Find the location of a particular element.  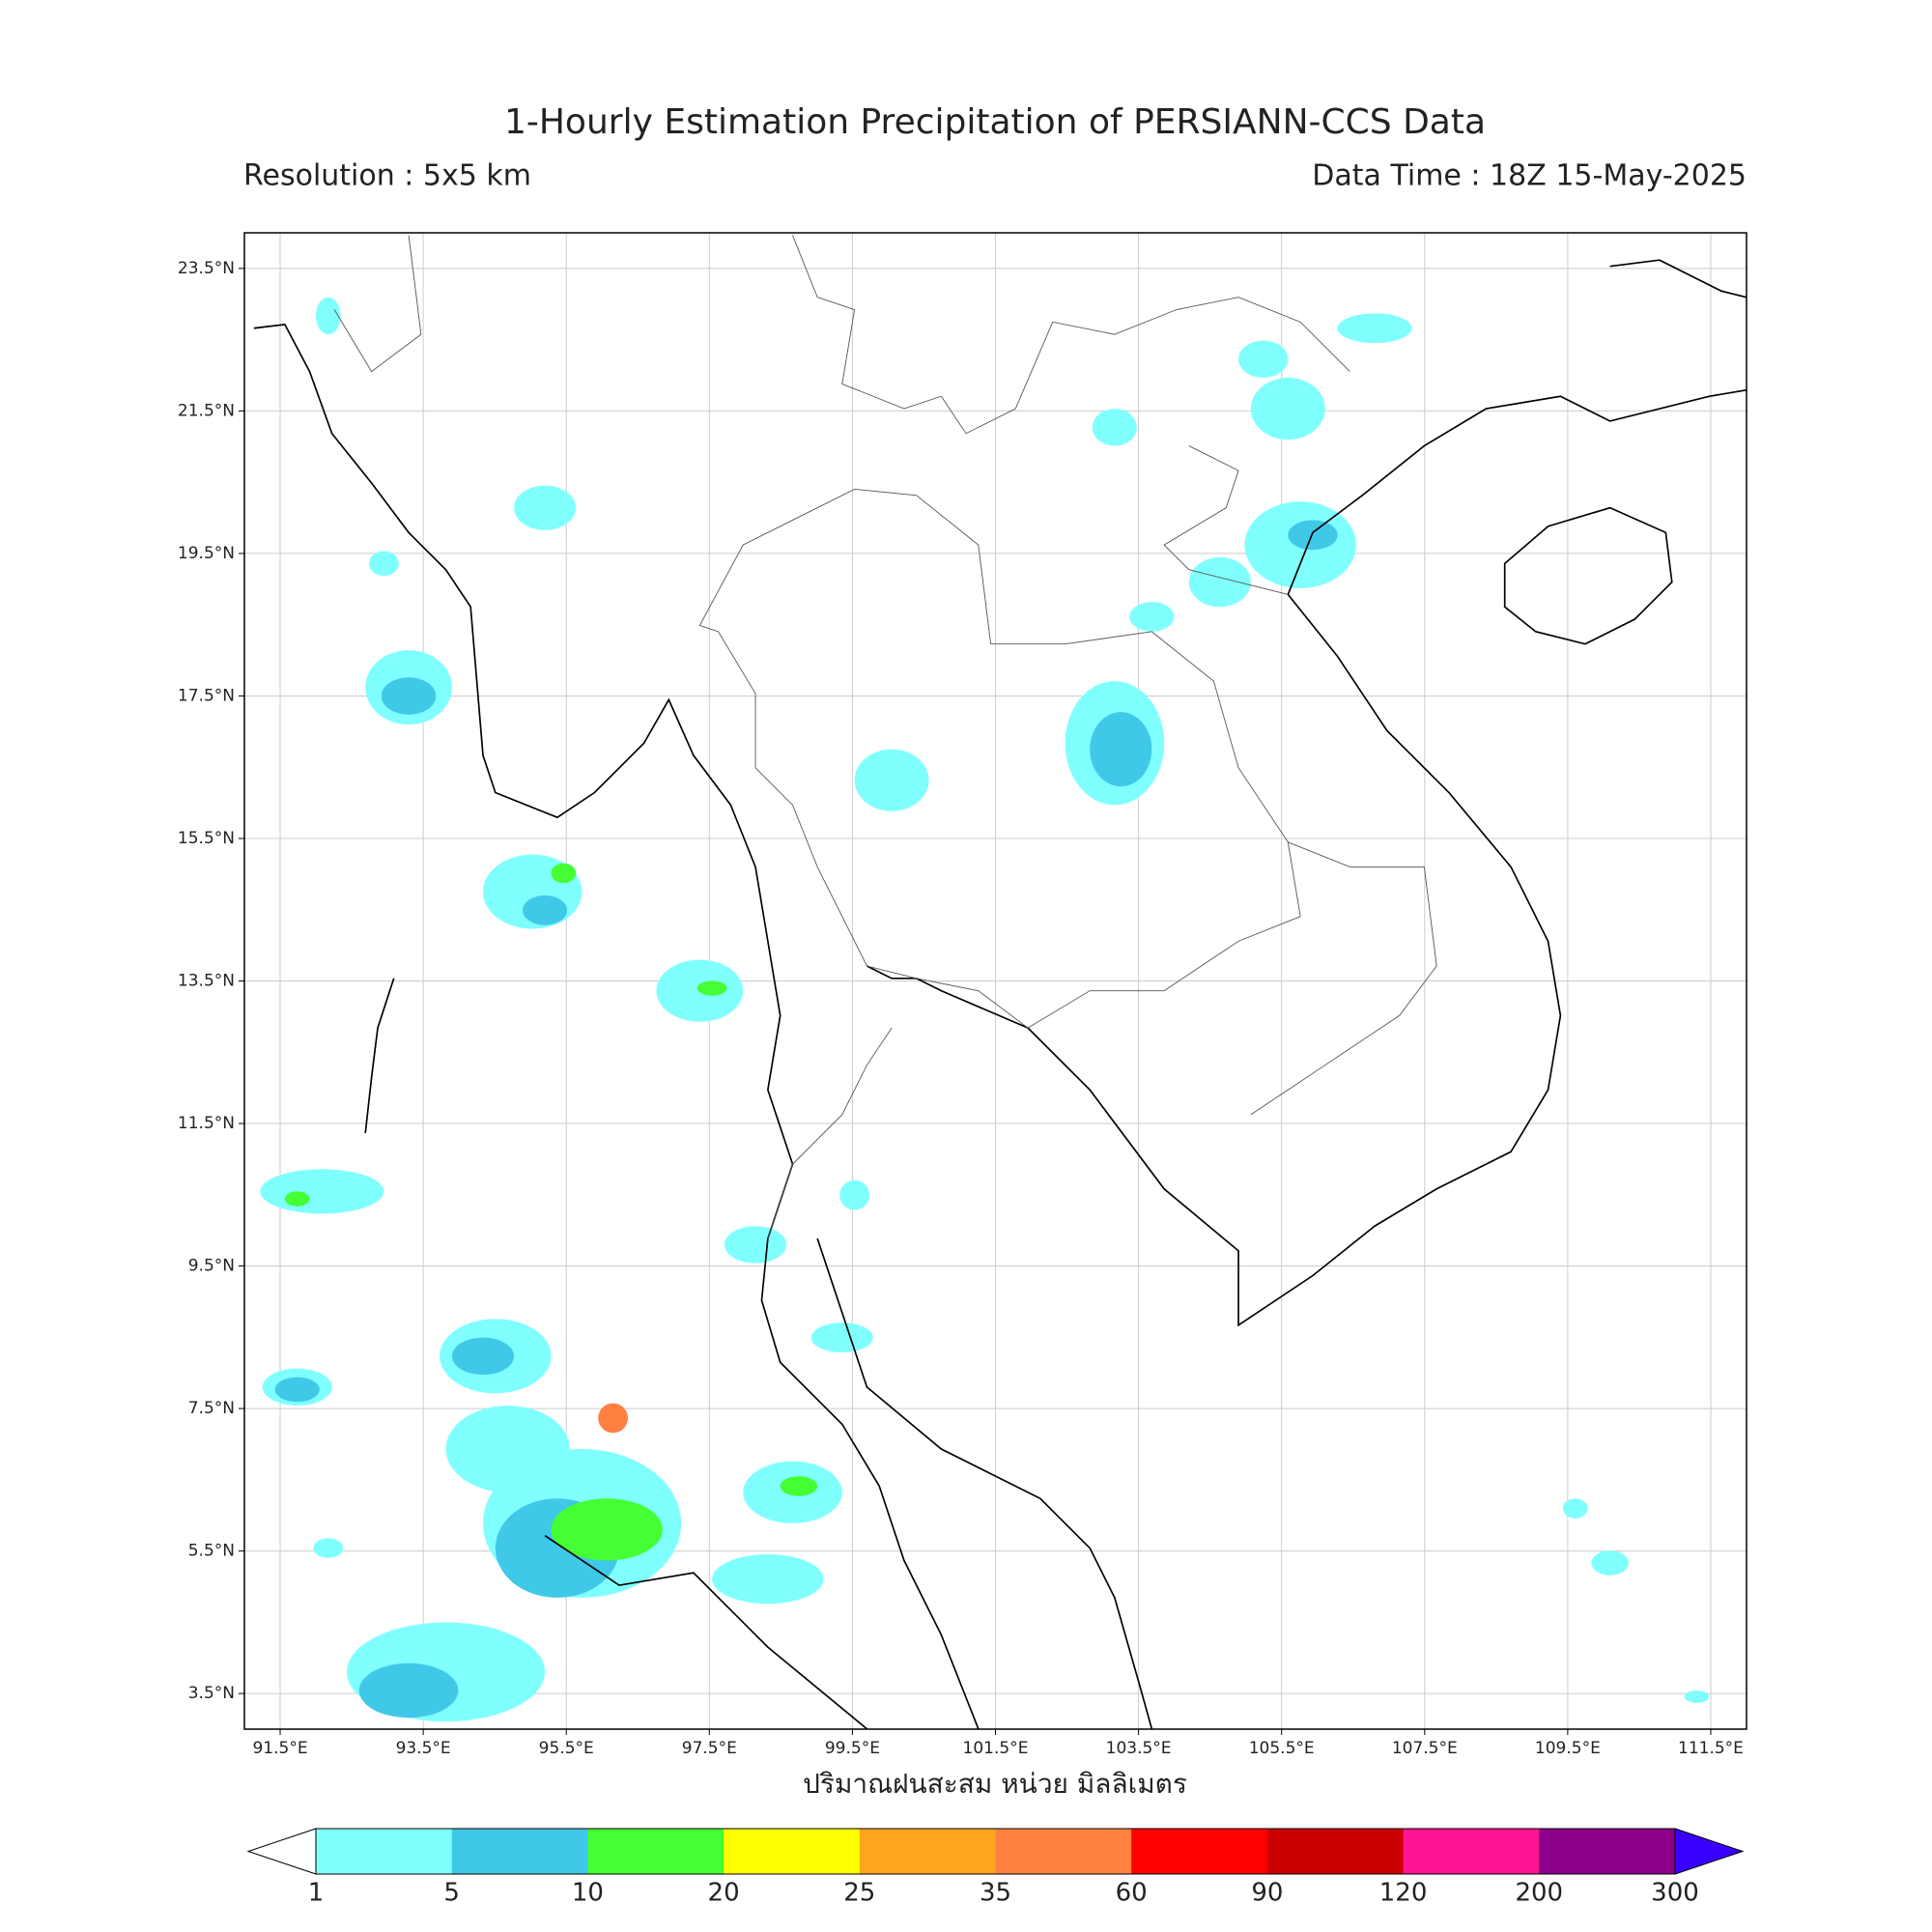

resolution: Resolution : 5x5 km is located at coordinates (387, 176).